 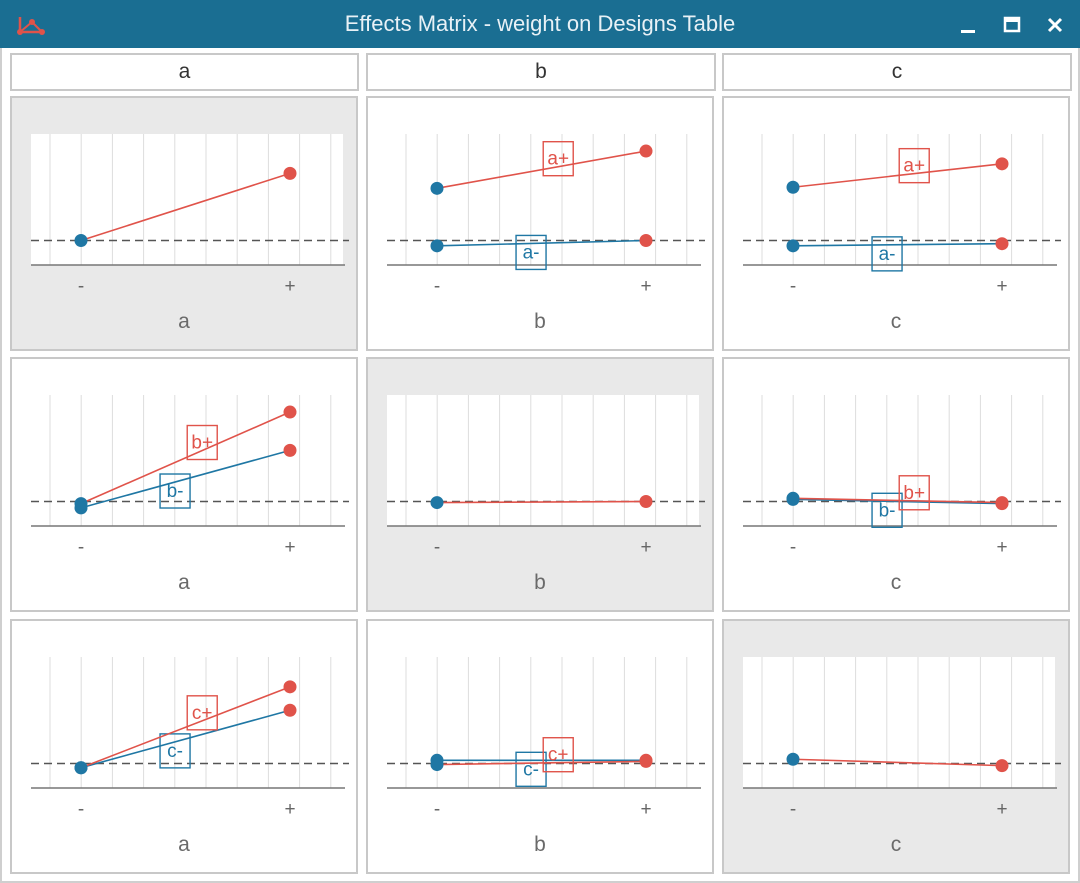 What do you see at coordinates (899, 722) in the screenshot?
I see `plot-area` at bounding box center [899, 722].